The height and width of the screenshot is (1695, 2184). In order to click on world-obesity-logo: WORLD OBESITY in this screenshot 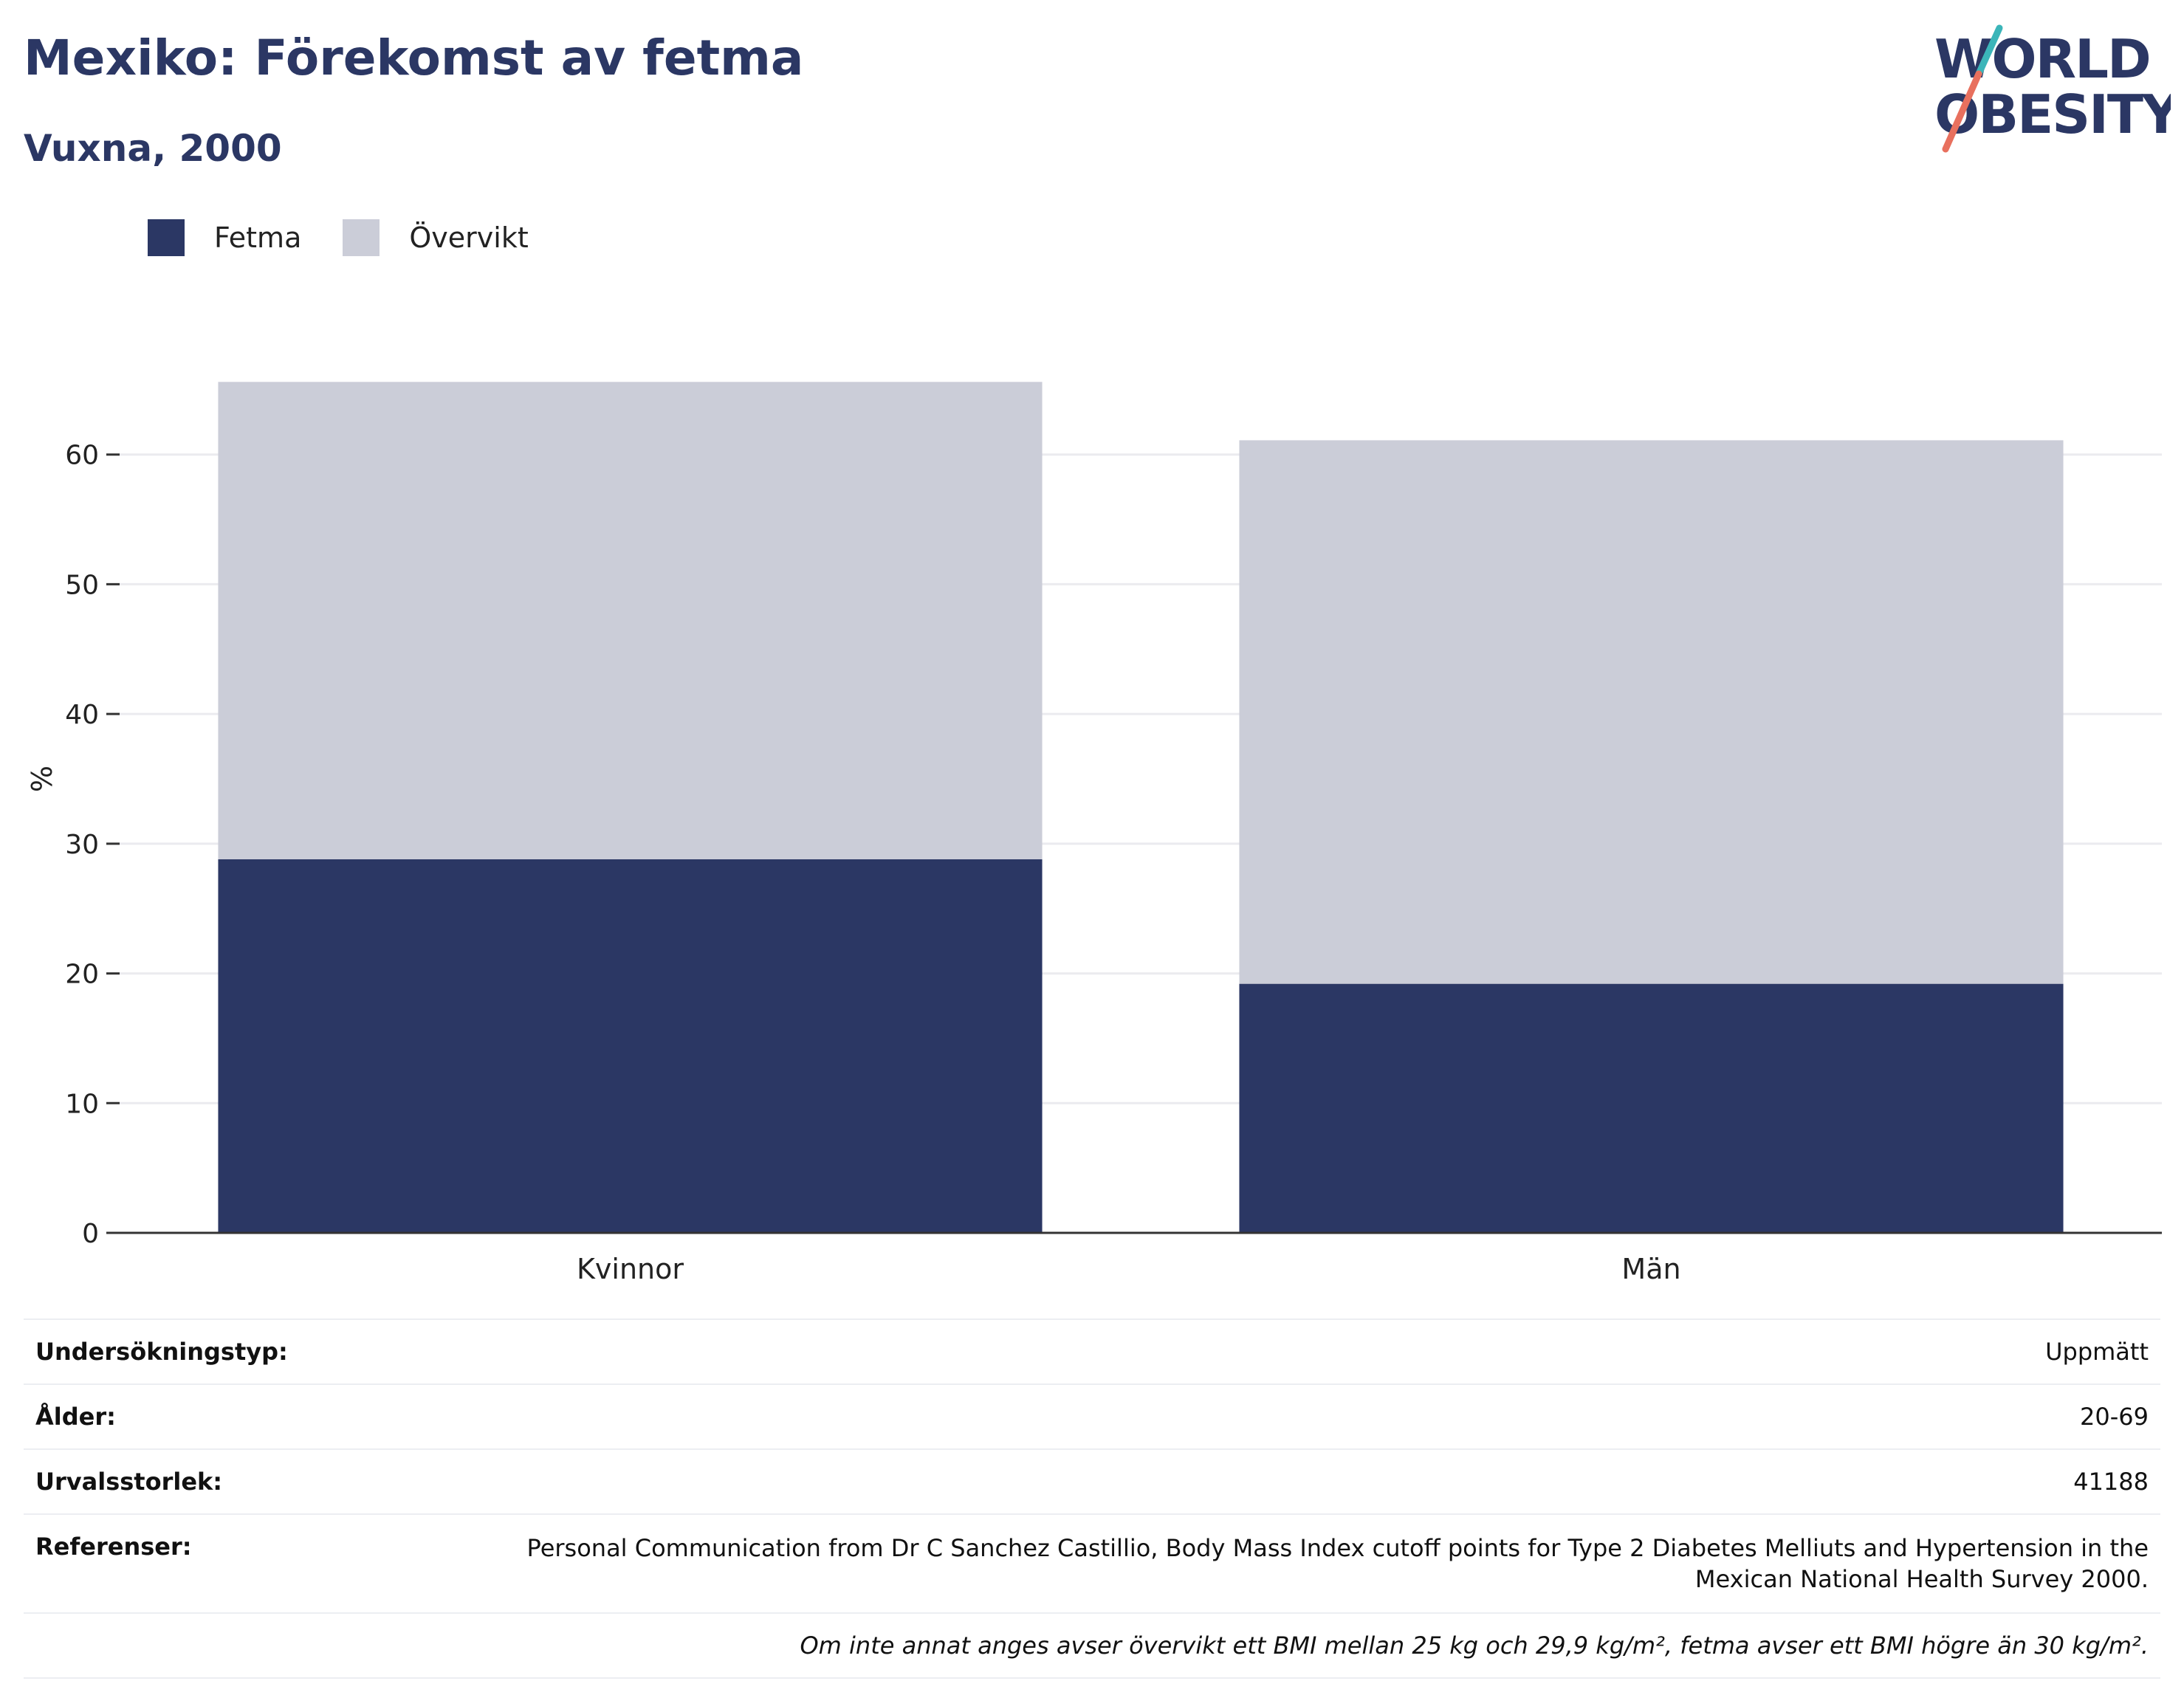, I will do `click(2052, 88)`.